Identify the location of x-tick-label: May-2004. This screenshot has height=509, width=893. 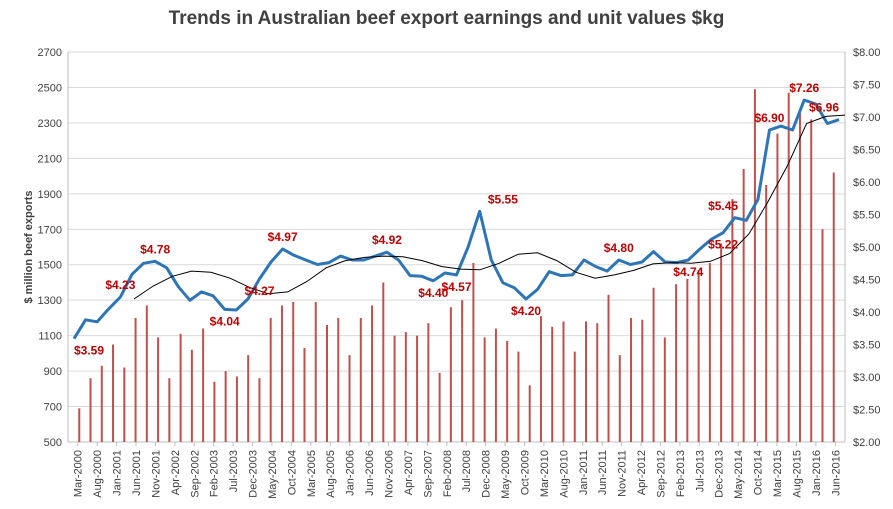
(273, 474).